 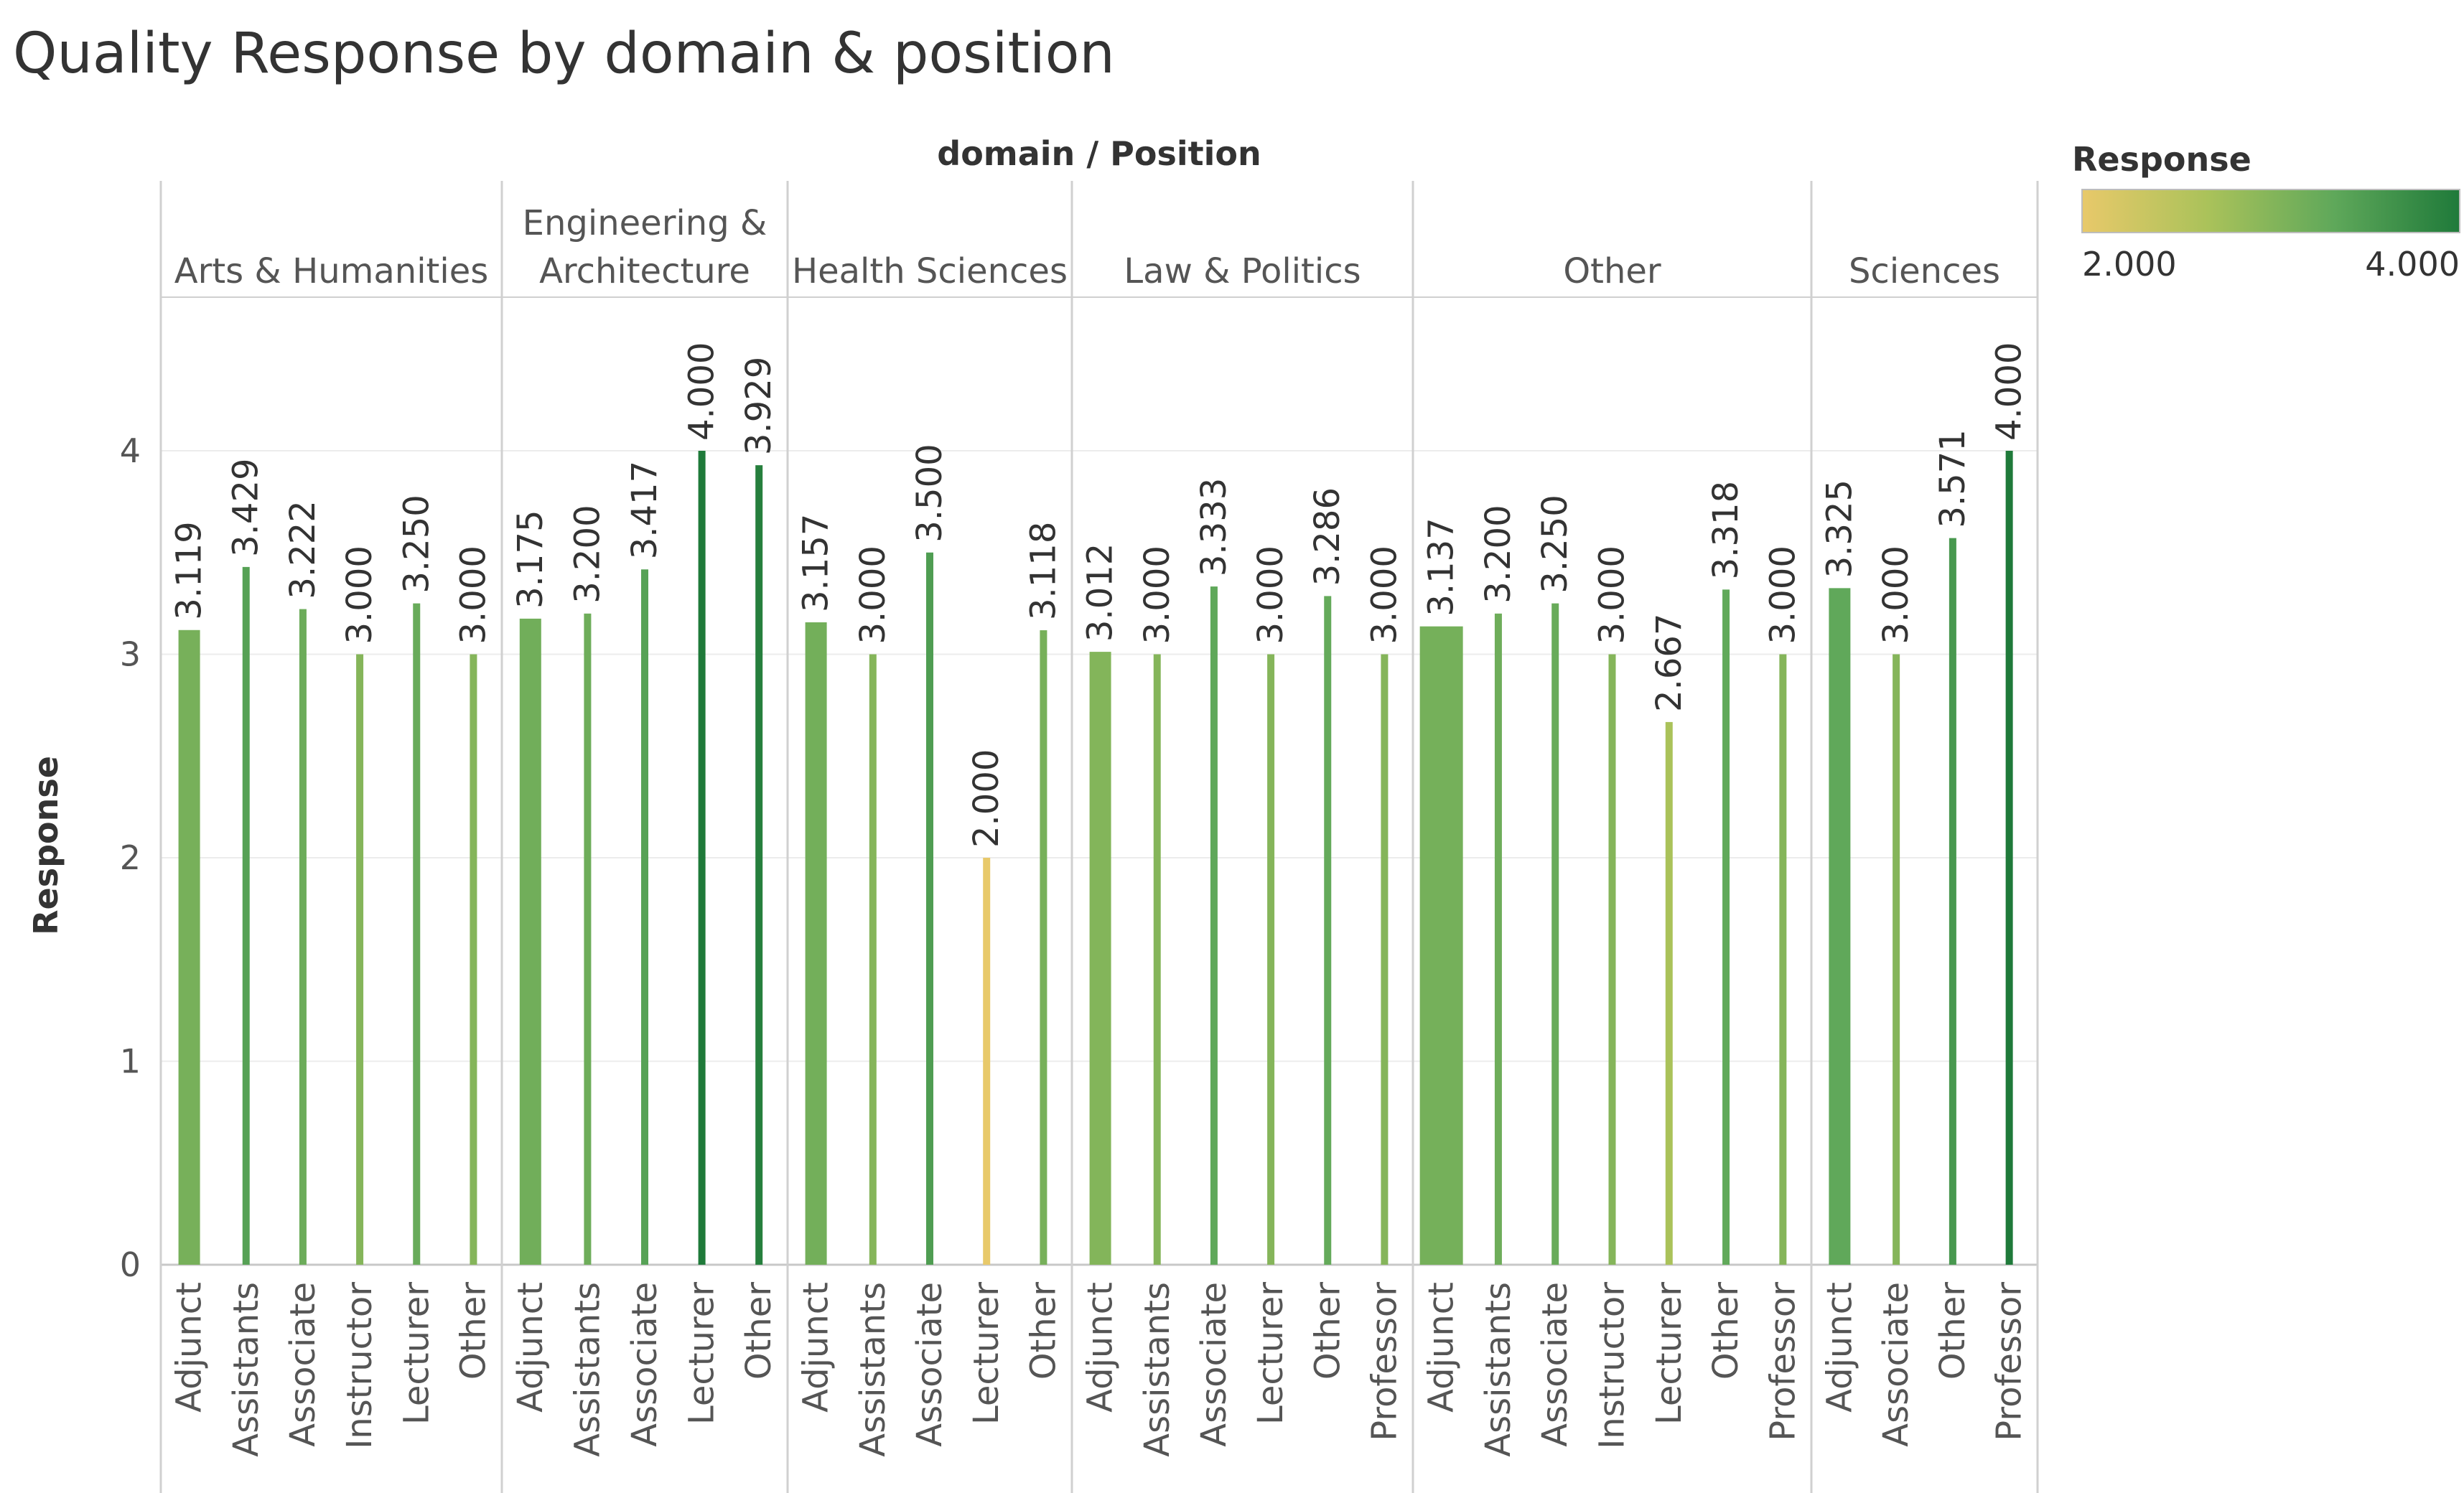 What do you see at coordinates (2009, 391) in the screenshot?
I see `bar-value-label: 4.000` at bounding box center [2009, 391].